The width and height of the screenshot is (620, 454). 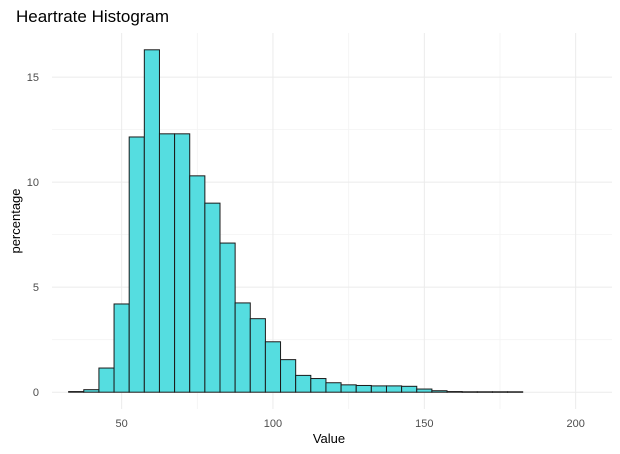 I want to click on x-axis-title: Value, so click(x=329, y=438).